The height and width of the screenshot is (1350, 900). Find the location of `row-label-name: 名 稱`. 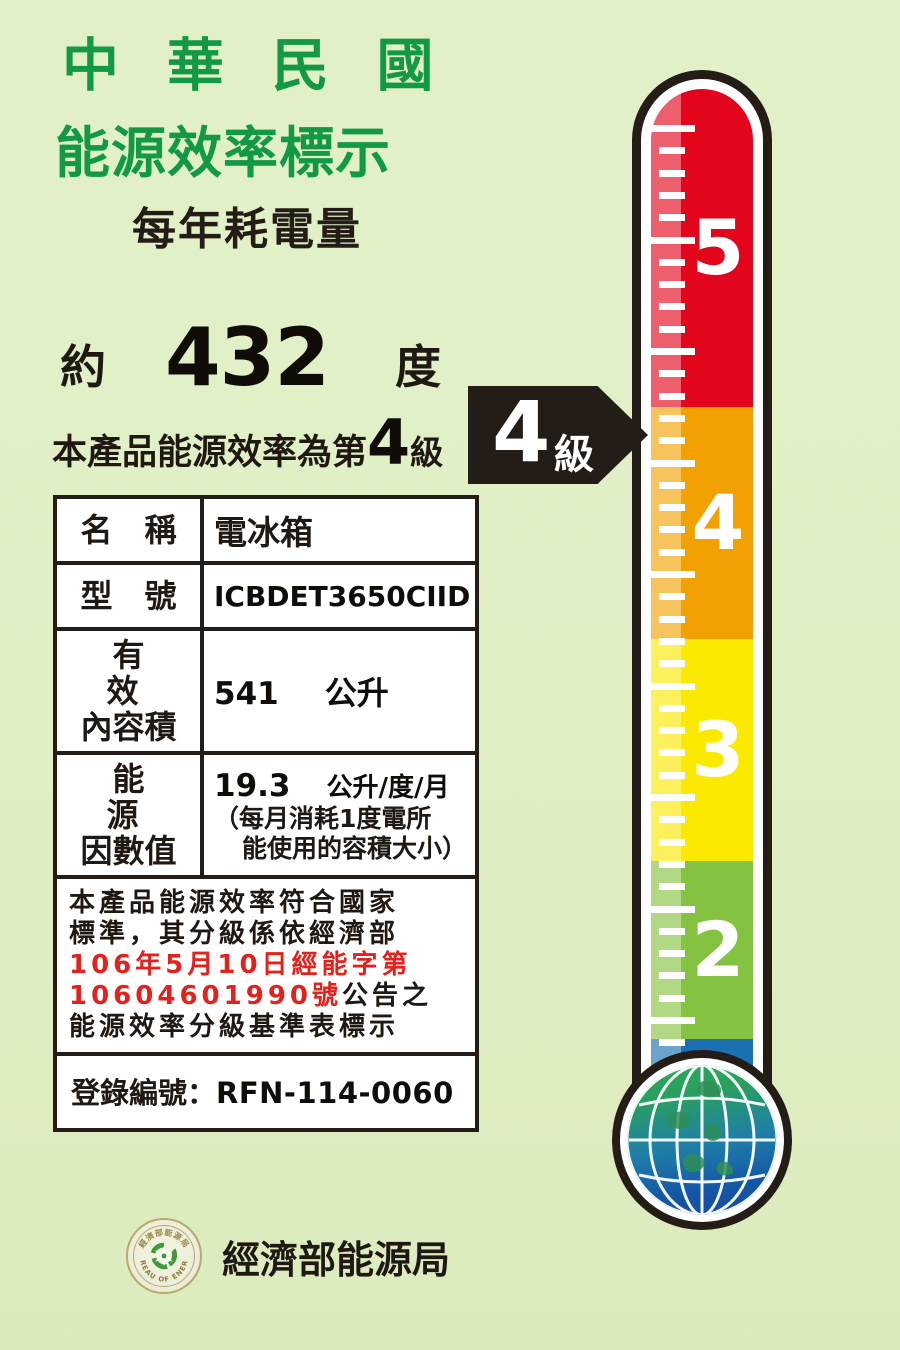

row-label-name: 名 稱 is located at coordinates (130, 530).